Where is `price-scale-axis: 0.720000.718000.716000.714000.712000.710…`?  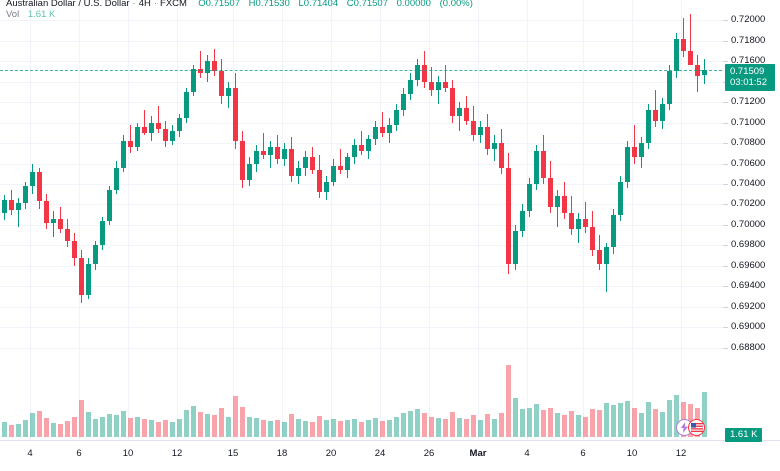
price-scale-axis: 0.720000.718000.716000.714000.712000.710… is located at coordinates (751, 221).